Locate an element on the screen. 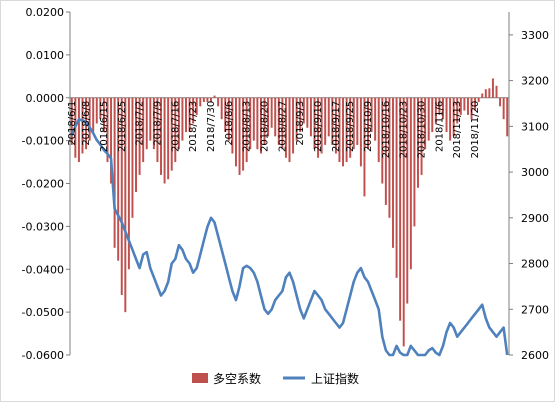 The height and width of the screenshot is (402, 555). right-tick-label: 2700 is located at coordinates (535, 309).